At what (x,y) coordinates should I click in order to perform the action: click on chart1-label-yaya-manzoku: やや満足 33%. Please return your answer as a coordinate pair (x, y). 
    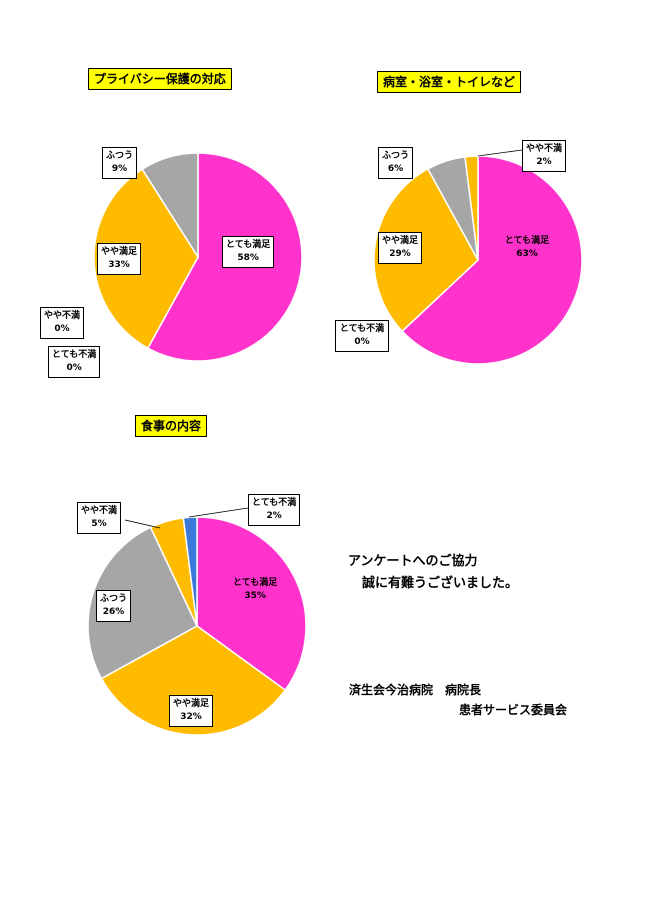
    Looking at the image, I should click on (119, 259).